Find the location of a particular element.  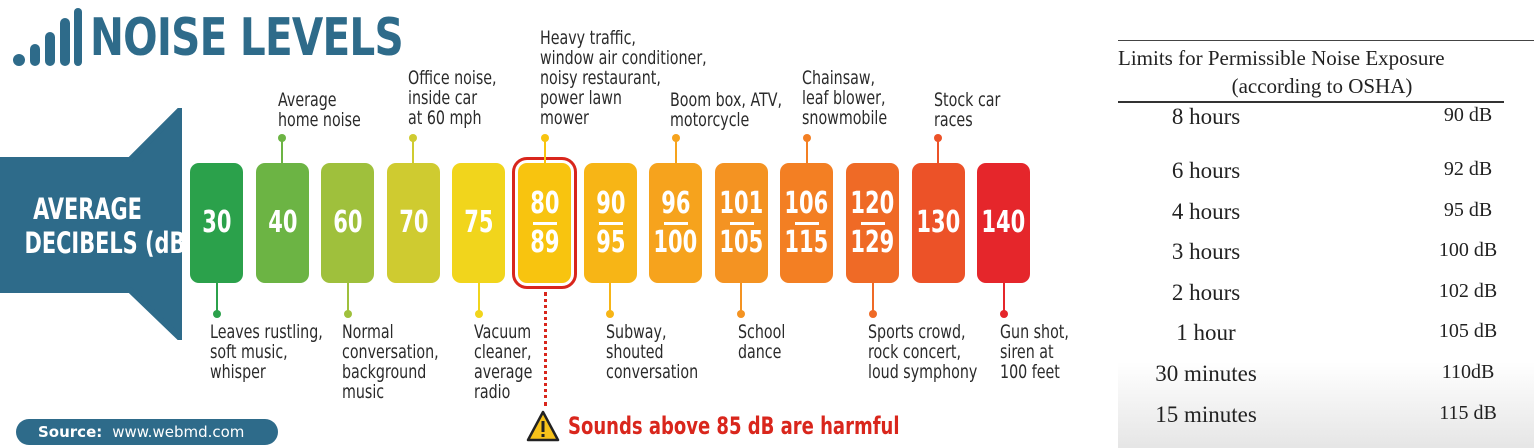

source-label: Source: is located at coordinates (70, 432).